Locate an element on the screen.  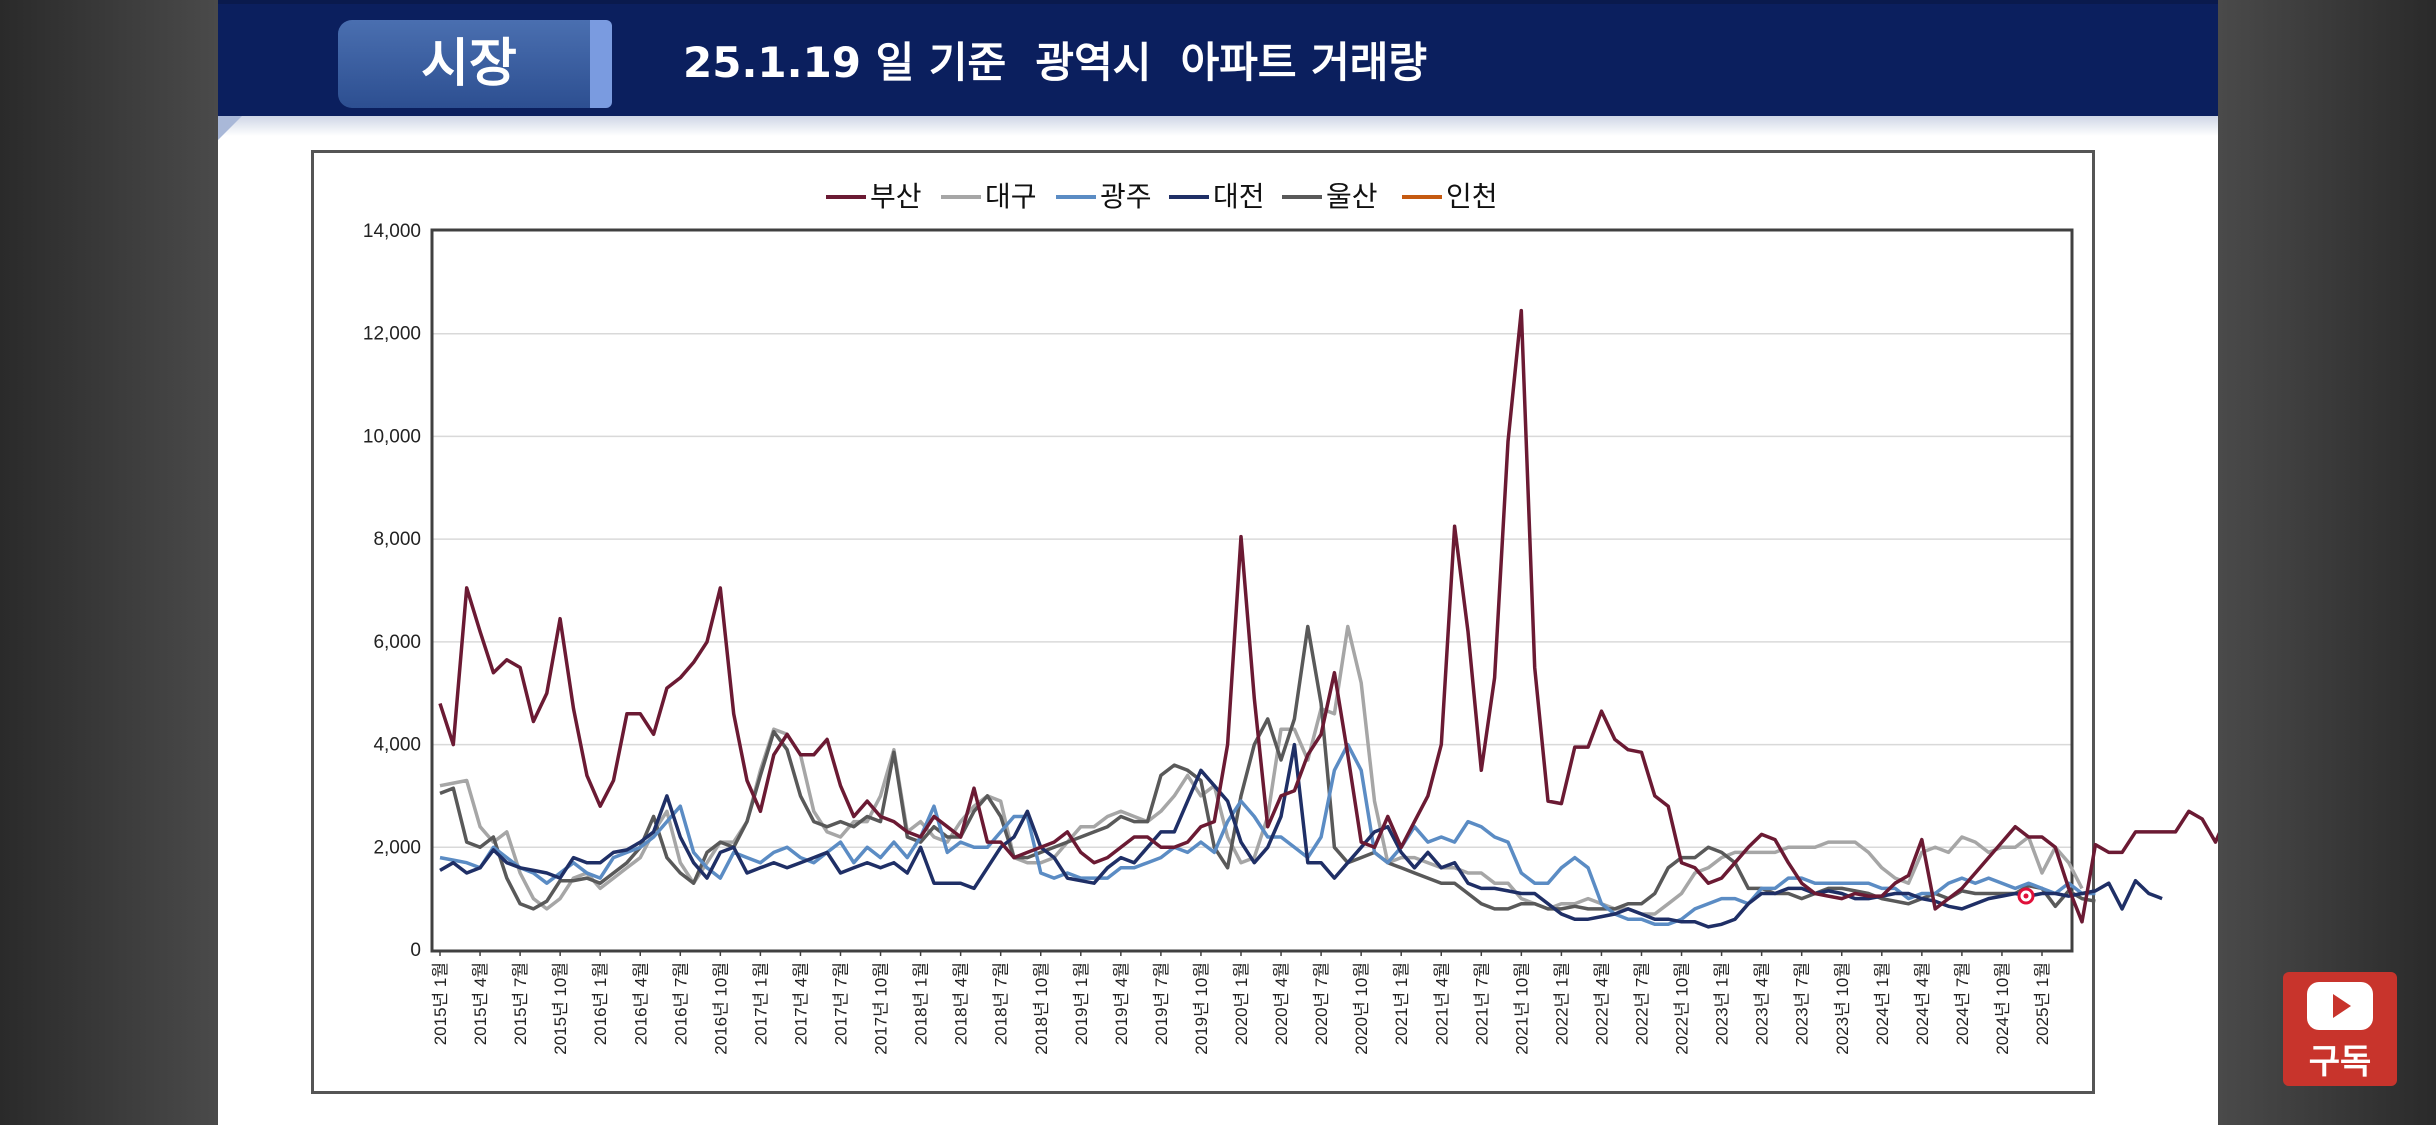
x-tick-label: 2023년 4월 is located at coordinates (1762, 1003).